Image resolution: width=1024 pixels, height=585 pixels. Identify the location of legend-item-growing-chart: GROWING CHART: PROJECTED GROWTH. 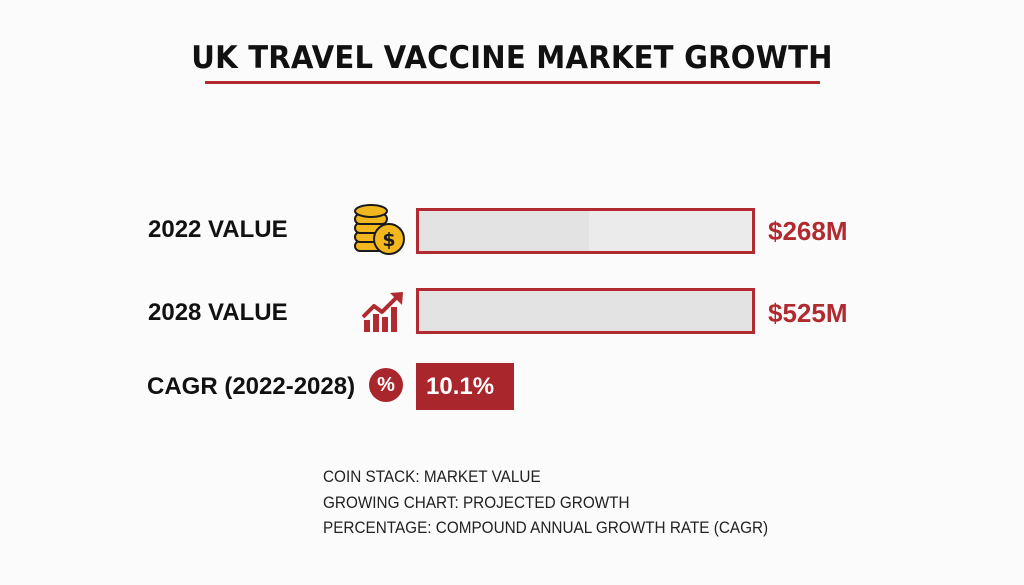
(476, 502).